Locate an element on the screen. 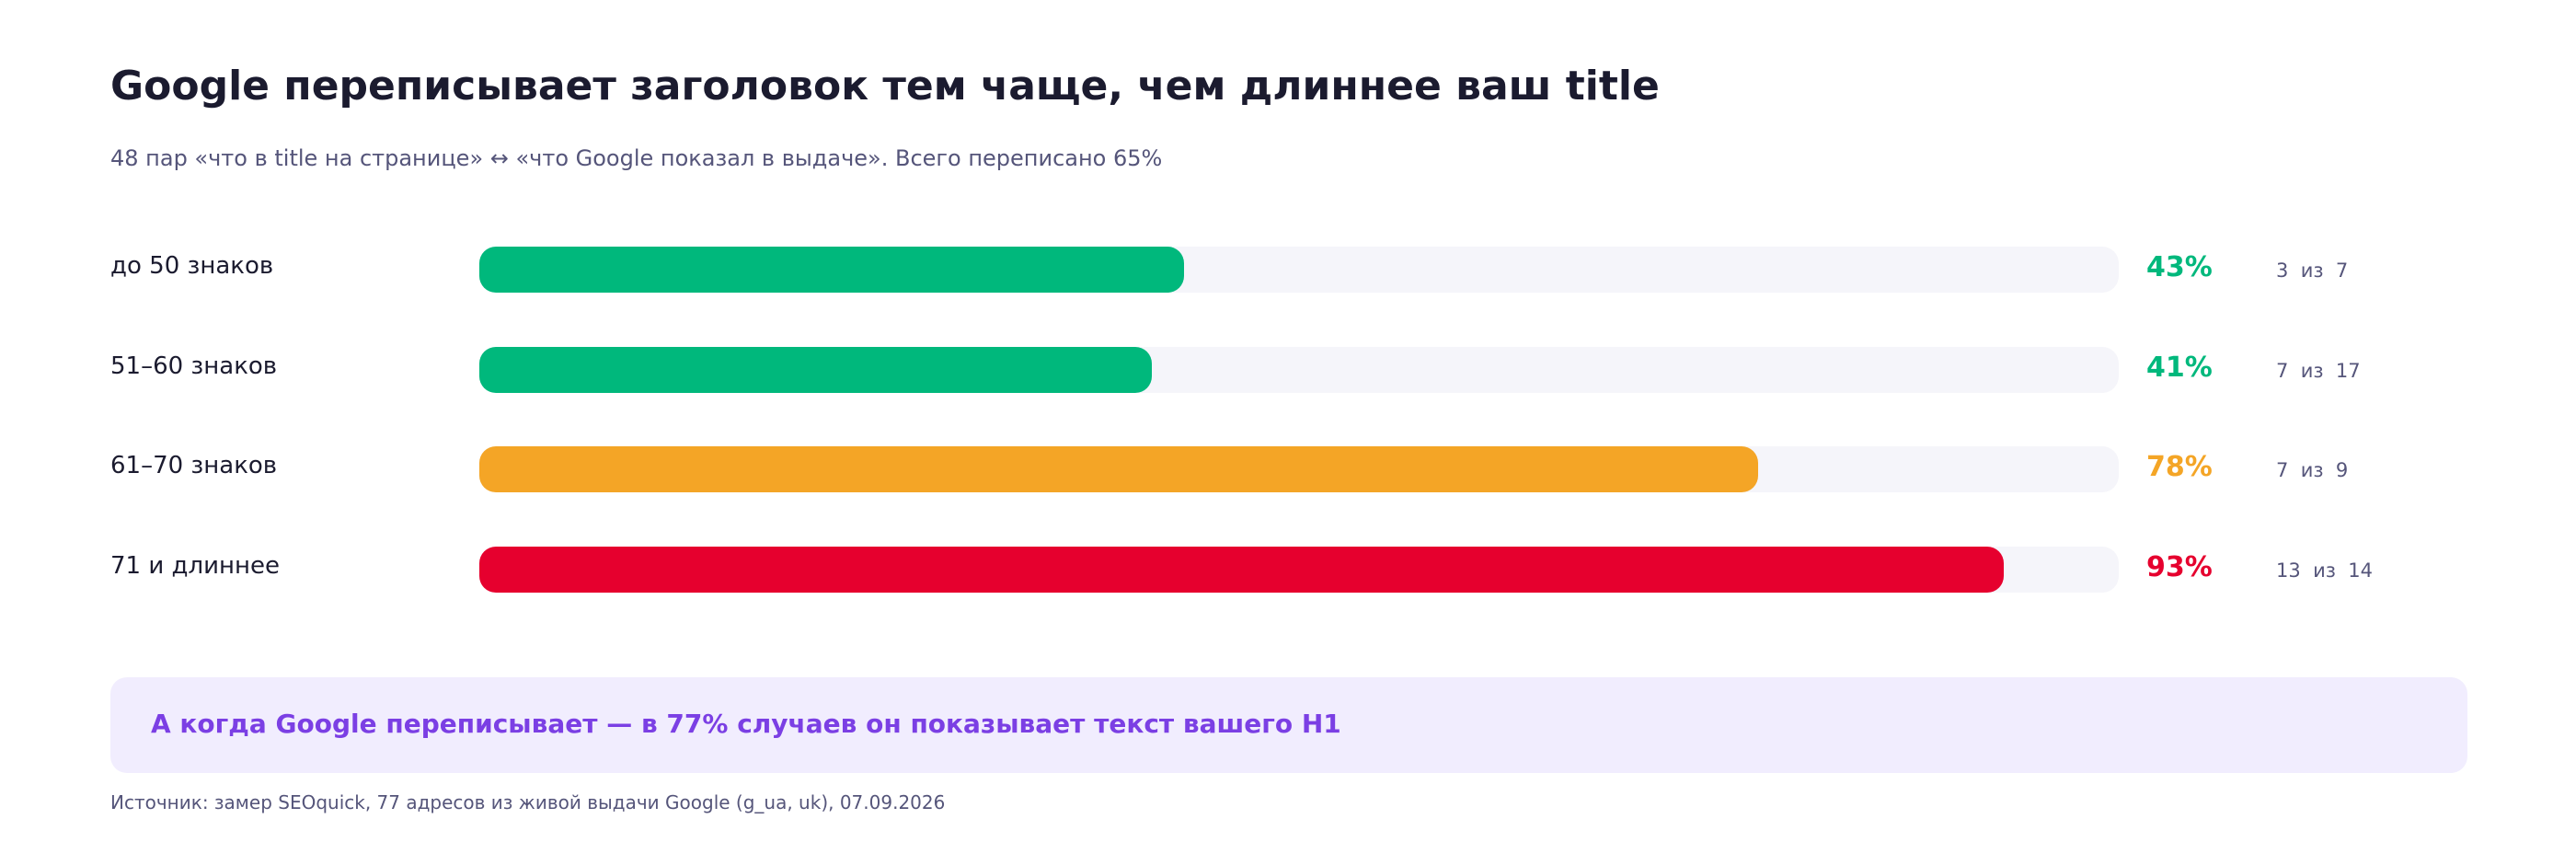 This screenshot has width=2576, height=865. bar-row: 61–70 знаков 78% 7 из 9 is located at coordinates (1288, 469).